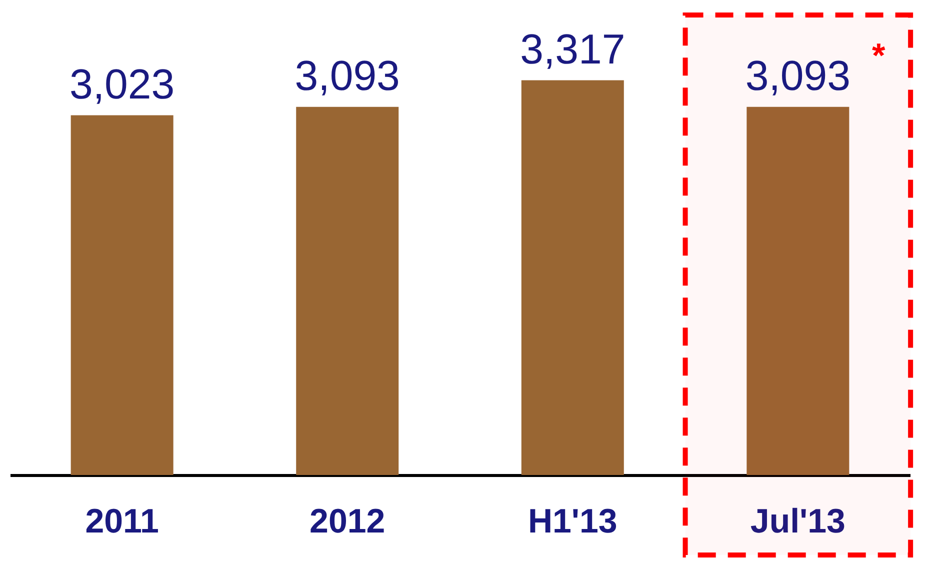 Image resolution: width=928 pixels, height=579 pixels. Describe the element at coordinates (573, 521) in the screenshot. I see `x-tick-label: H1'13` at that location.